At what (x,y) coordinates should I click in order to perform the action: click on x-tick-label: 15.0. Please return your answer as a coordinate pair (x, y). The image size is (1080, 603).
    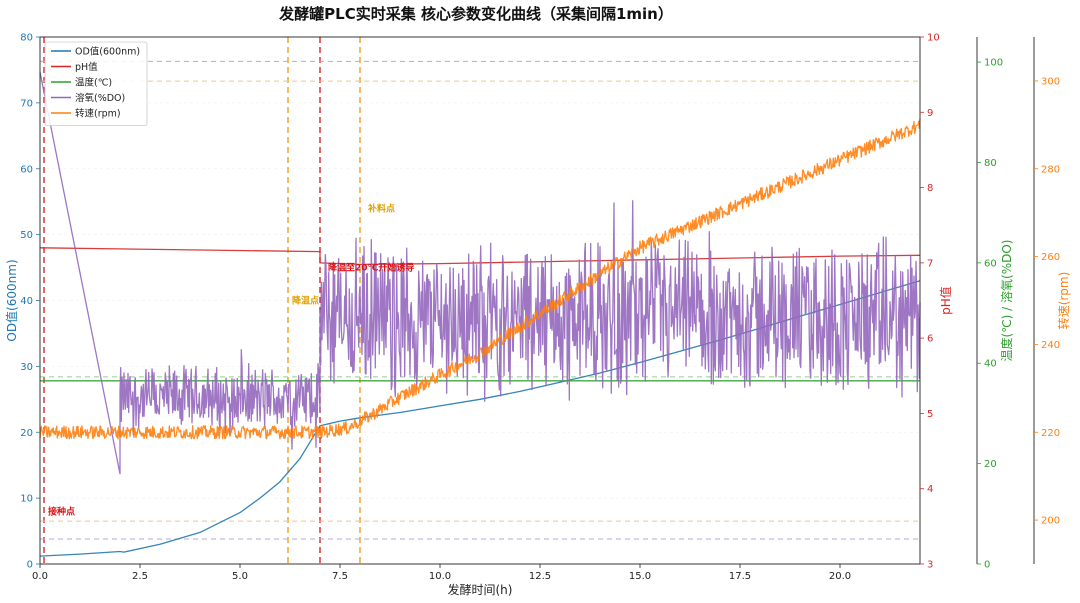
    Looking at the image, I should click on (640, 576).